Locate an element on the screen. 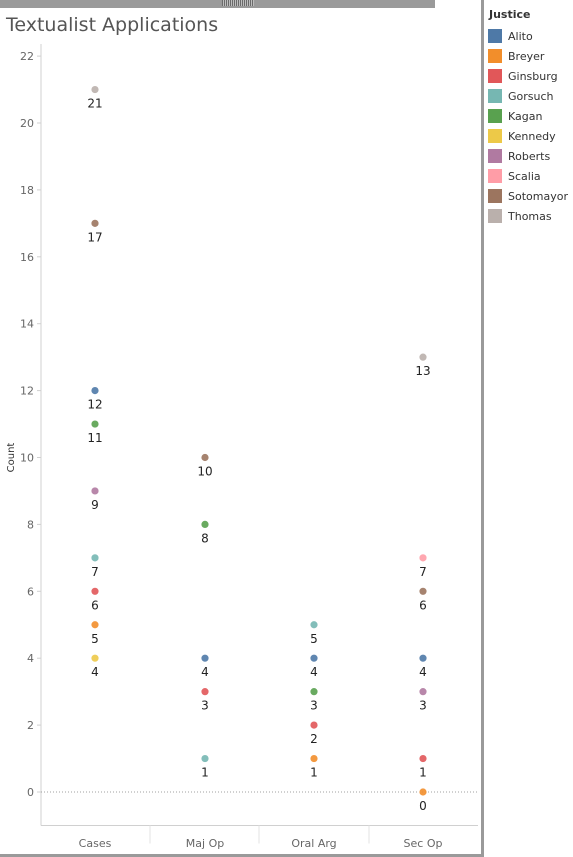  legend-item: Sotomayor is located at coordinates (530, 196).